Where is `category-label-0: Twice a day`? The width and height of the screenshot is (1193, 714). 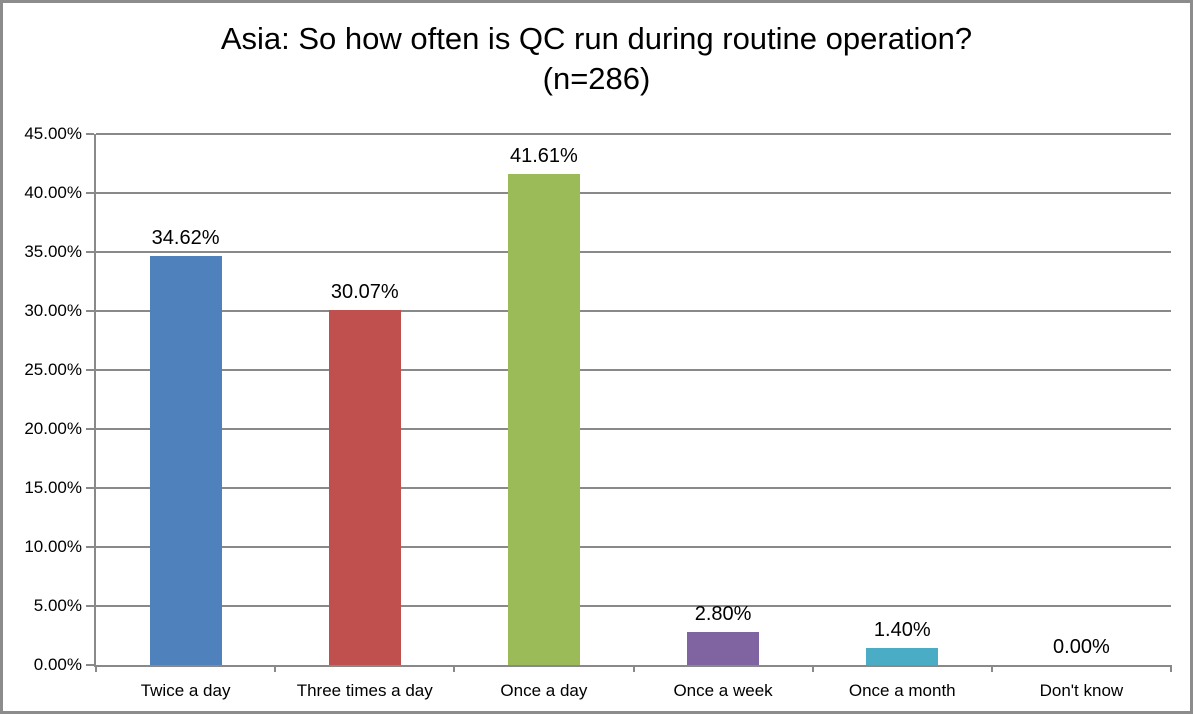
category-label-0: Twice a day is located at coordinates (185, 690).